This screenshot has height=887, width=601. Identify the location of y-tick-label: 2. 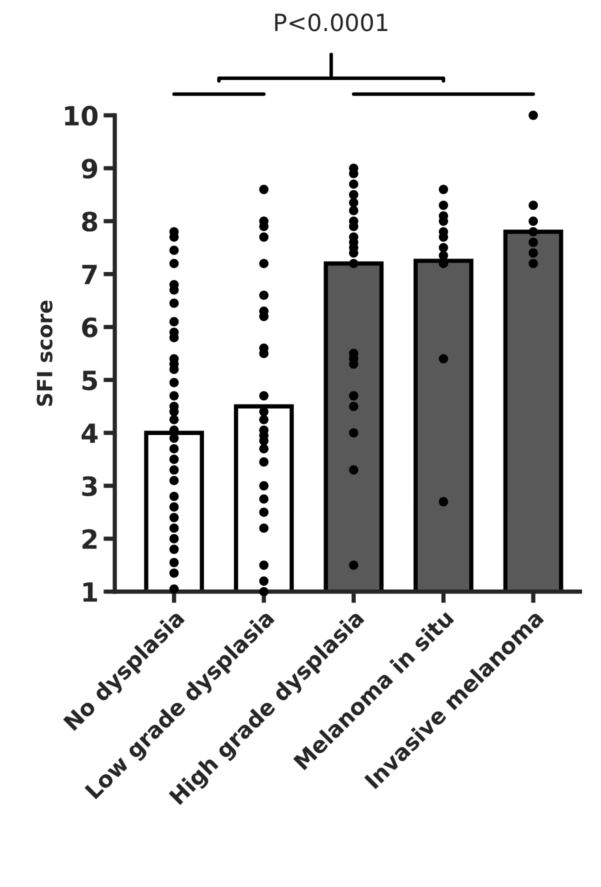
(89, 539).